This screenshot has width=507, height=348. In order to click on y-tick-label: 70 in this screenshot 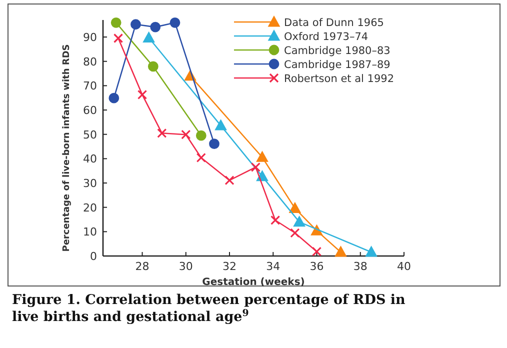, I will do `click(90, 86)`.